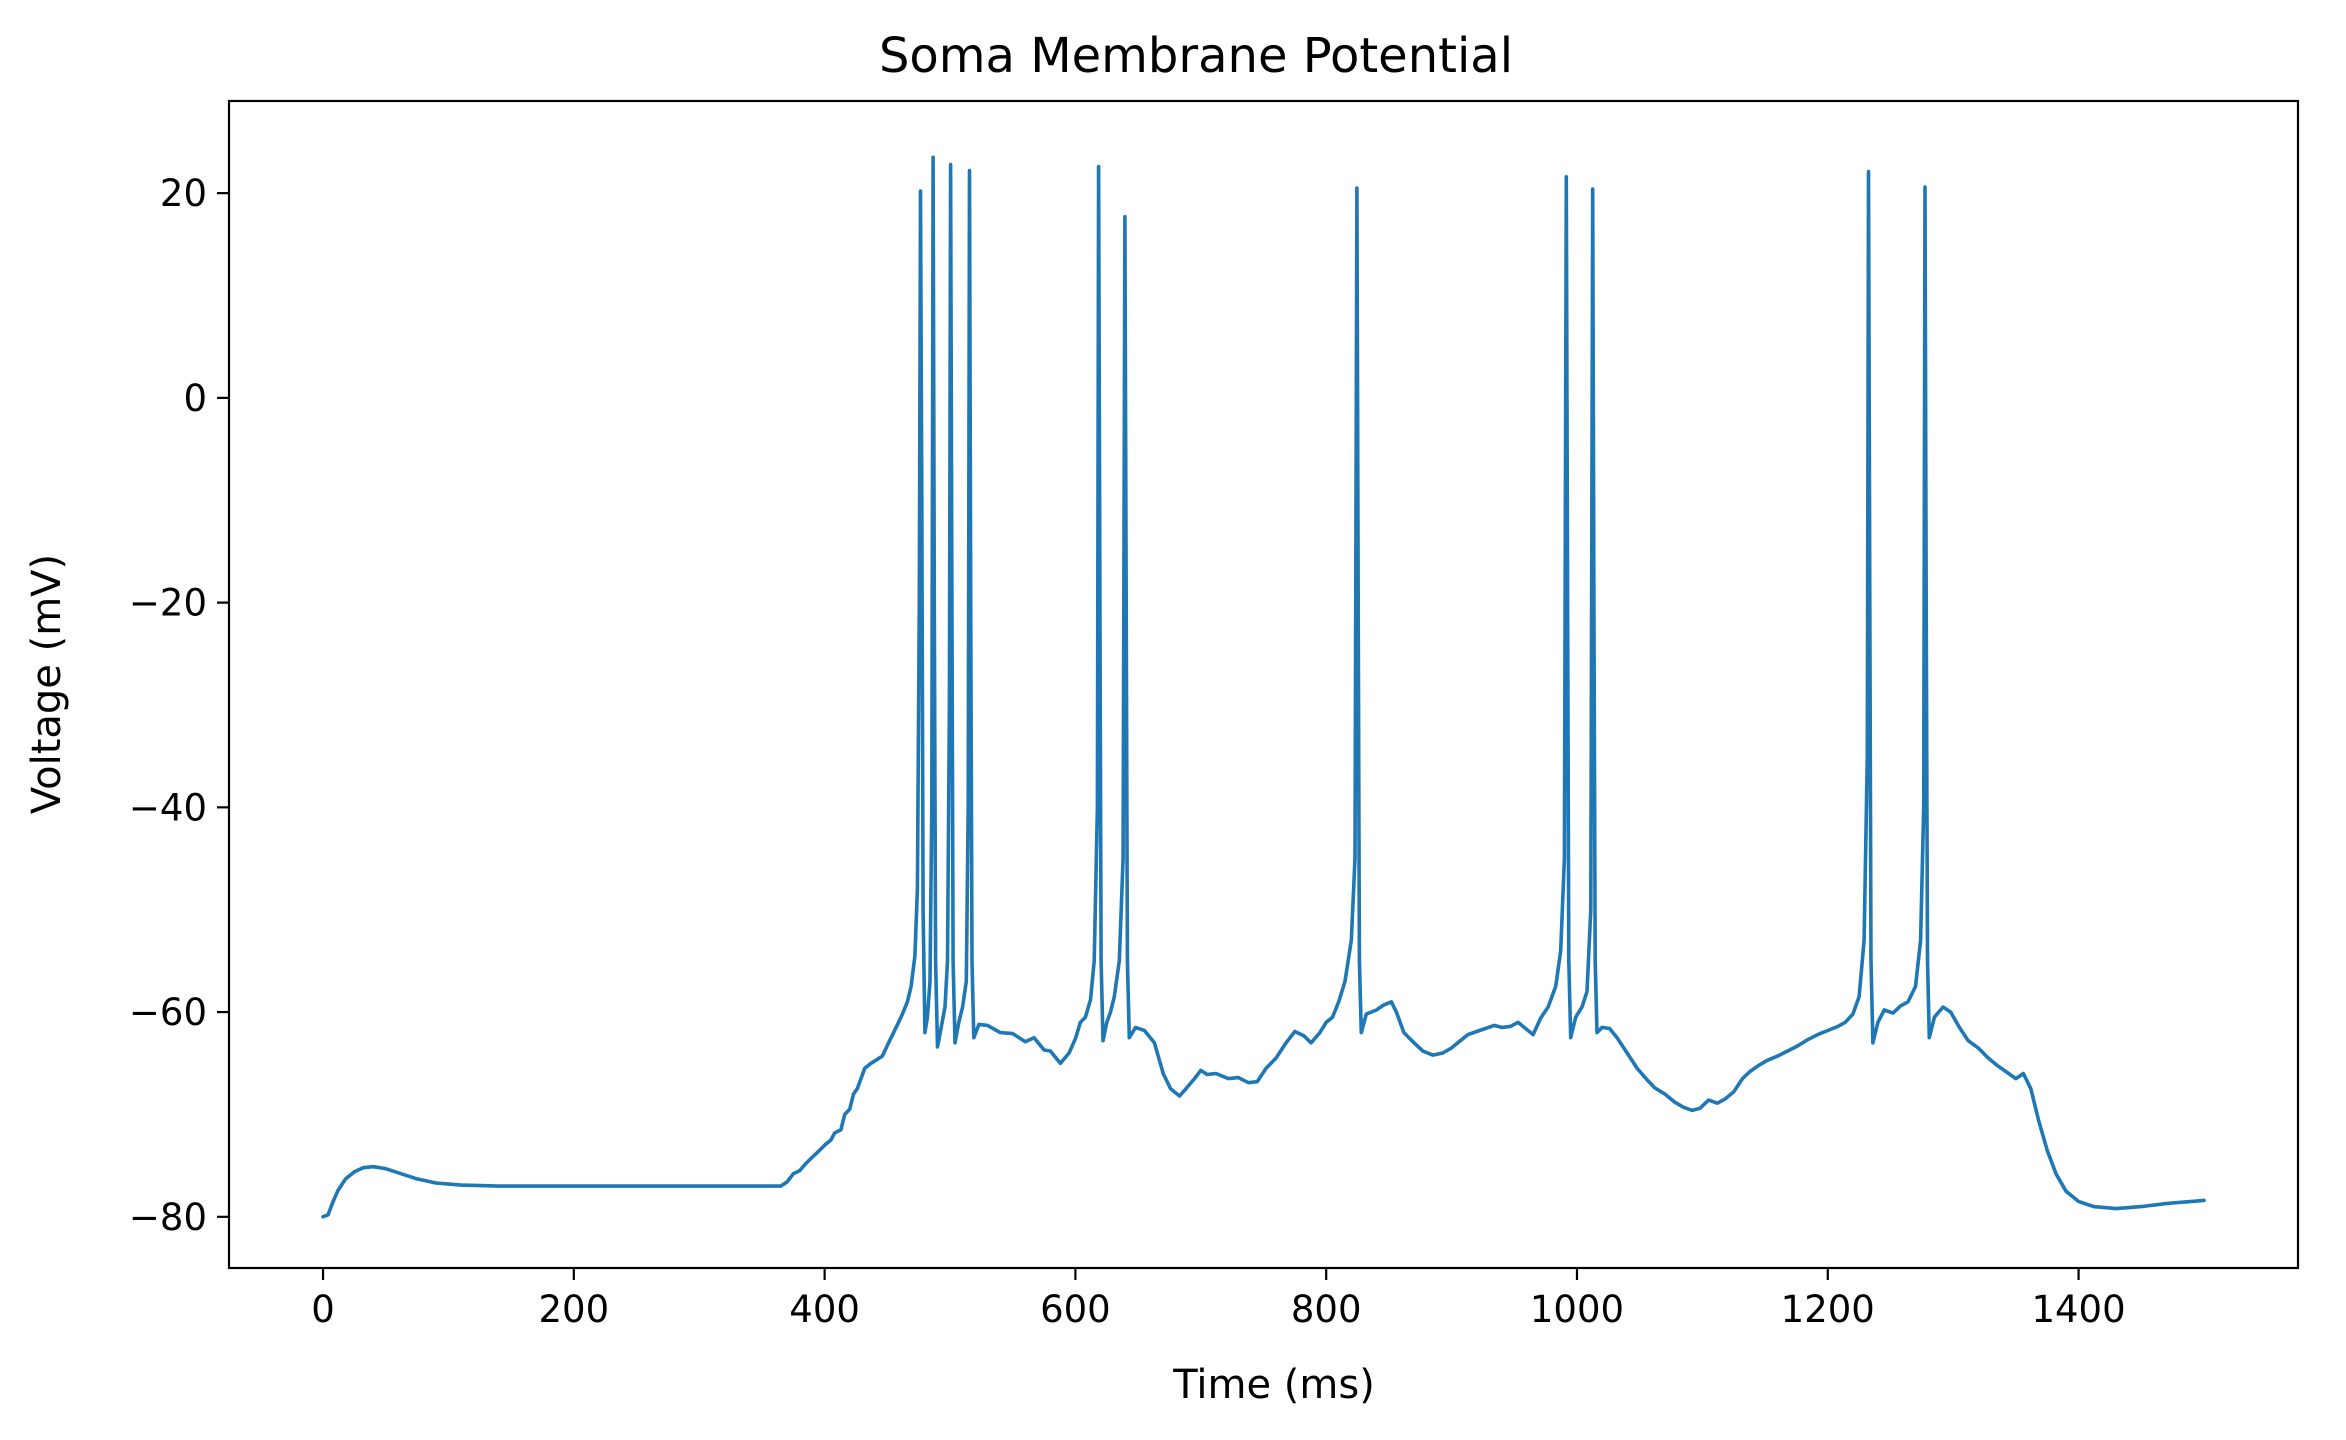 The height and width of the screenshot is (1440, 2346). What do you see at coordinates (183, 193) in the screenshot?
I see `y-tick-label: 20` at bounding box center [183, 193].